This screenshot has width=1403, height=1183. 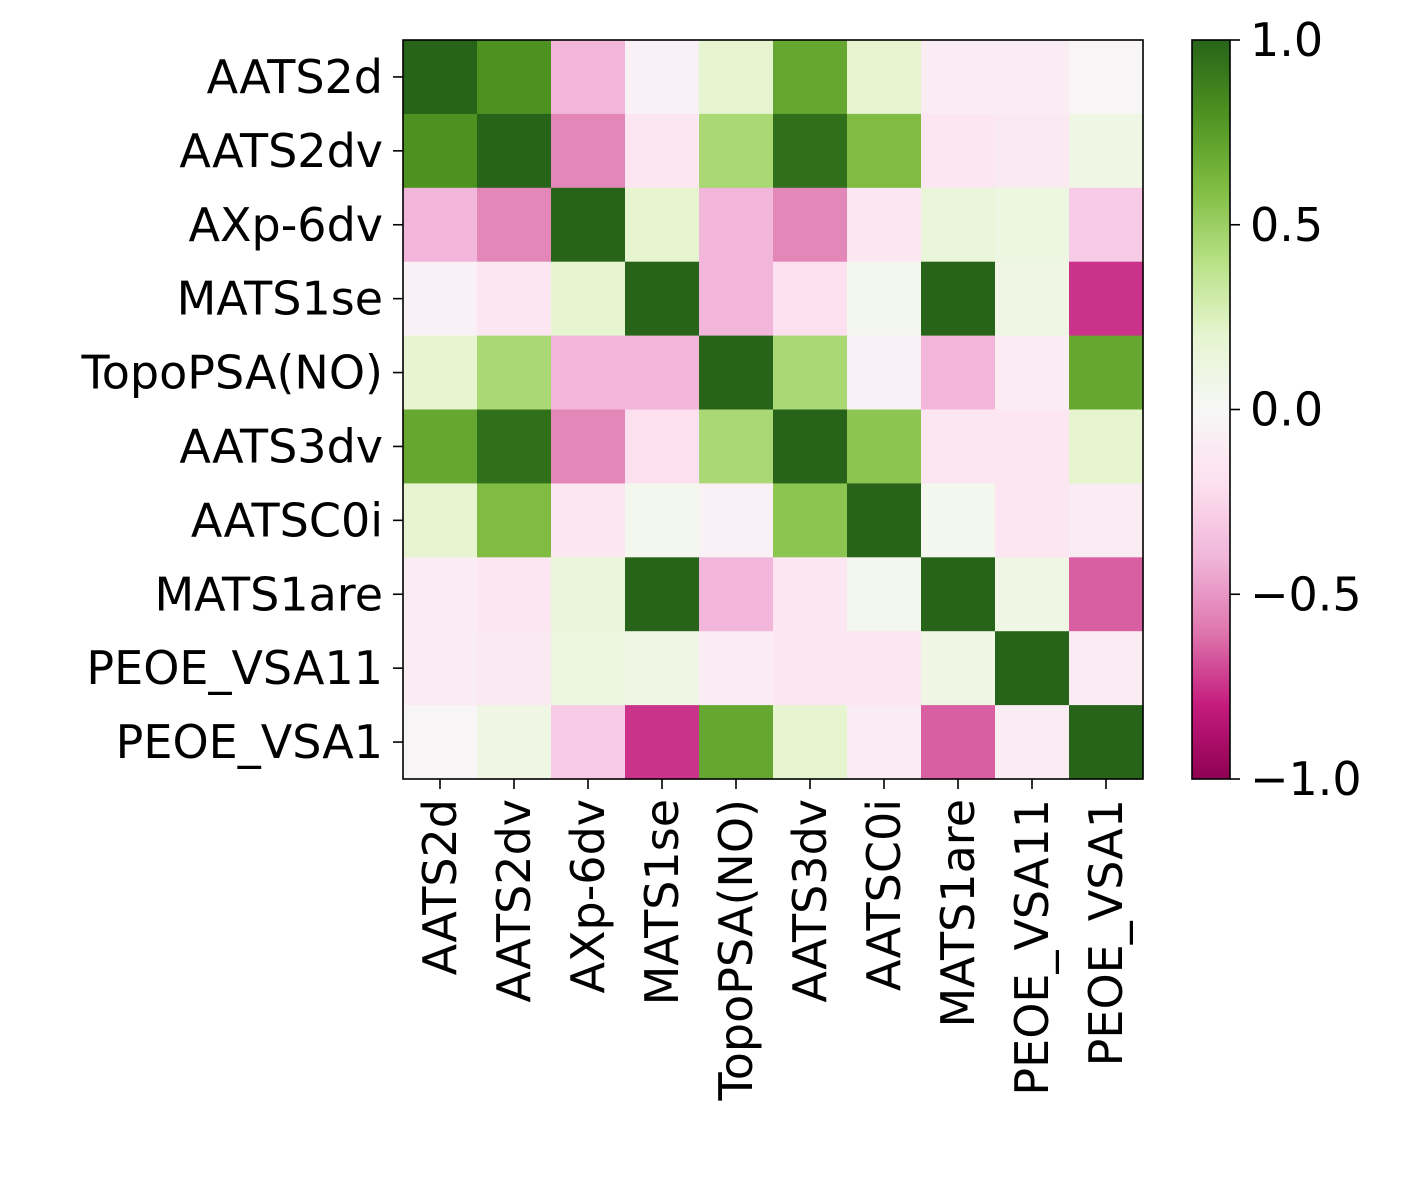 I want to click on colorbar-tick-label: −0.5, so click(x=1306, y=594).